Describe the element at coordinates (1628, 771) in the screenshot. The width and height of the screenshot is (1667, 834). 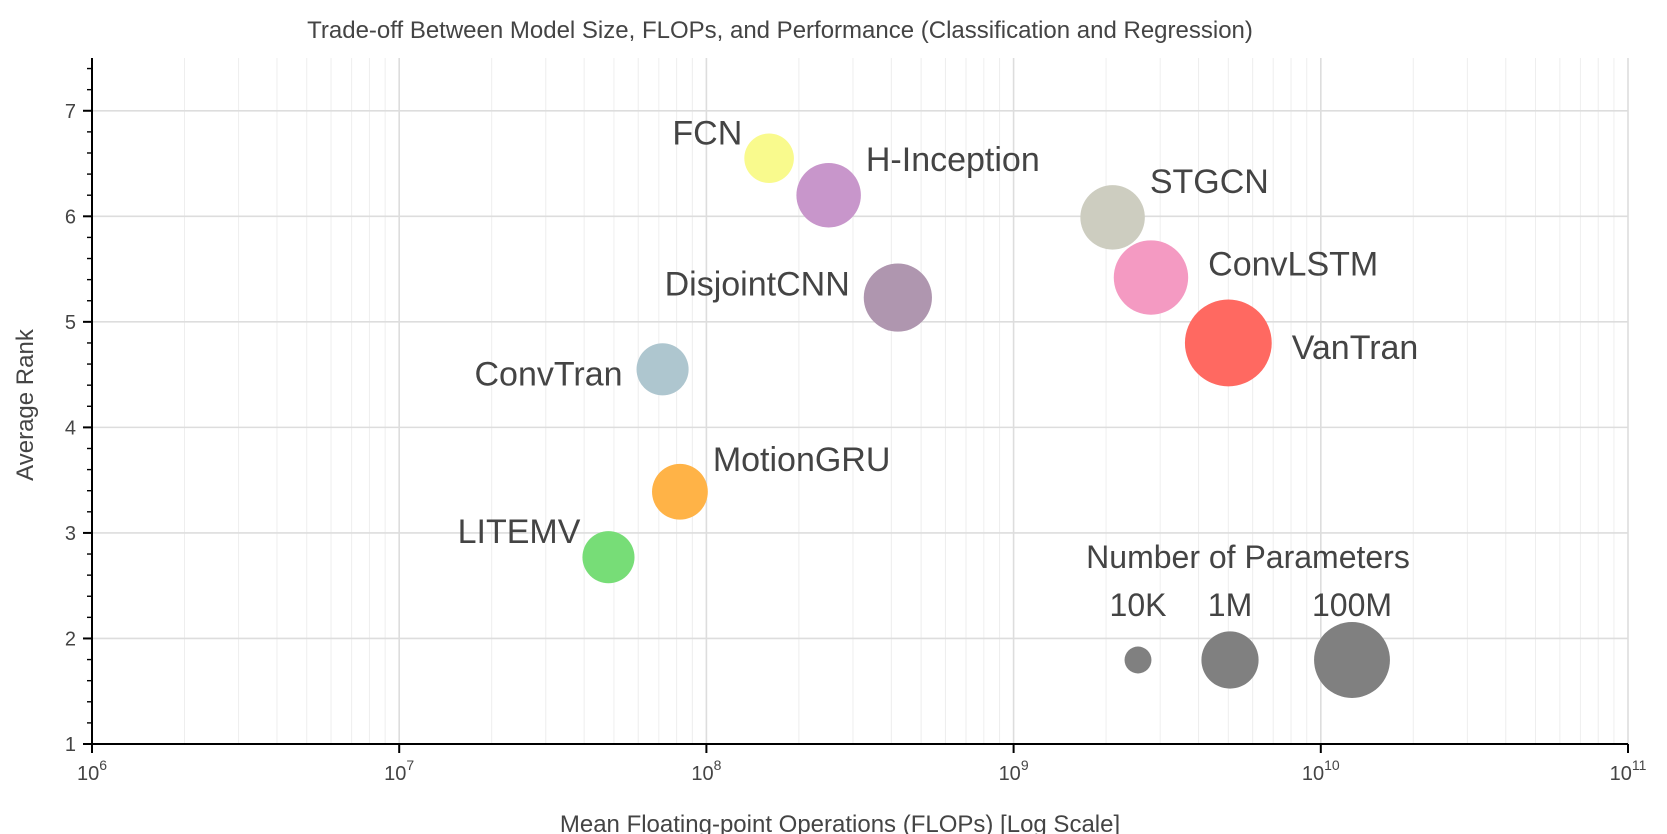
I see `x-tick-label: 10¹¹` at that location.